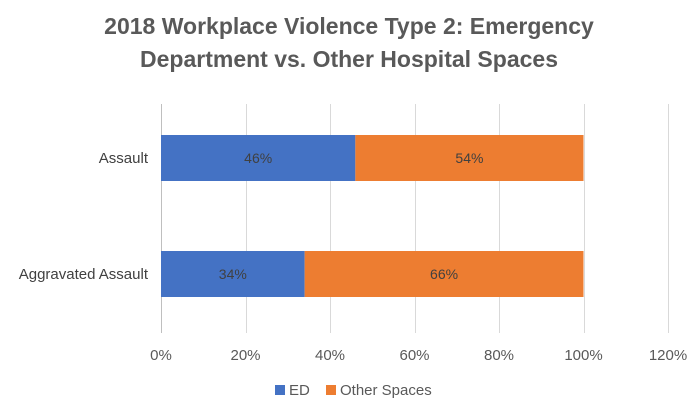 This screenshot has width=698, height=416. What do you see at coordinates (124, 158) in the screenshot?
I see `category-label: Assault` at bounding box center [124, 158].